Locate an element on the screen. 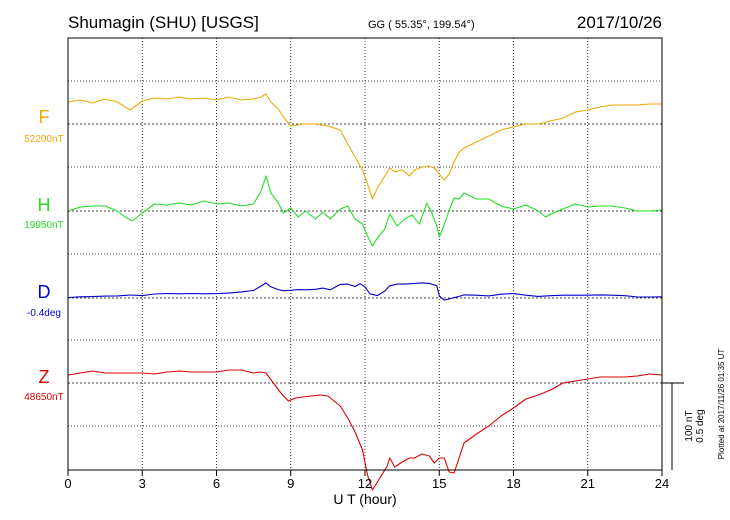  series-label-Z: Z is located at coordinates (44, 377).